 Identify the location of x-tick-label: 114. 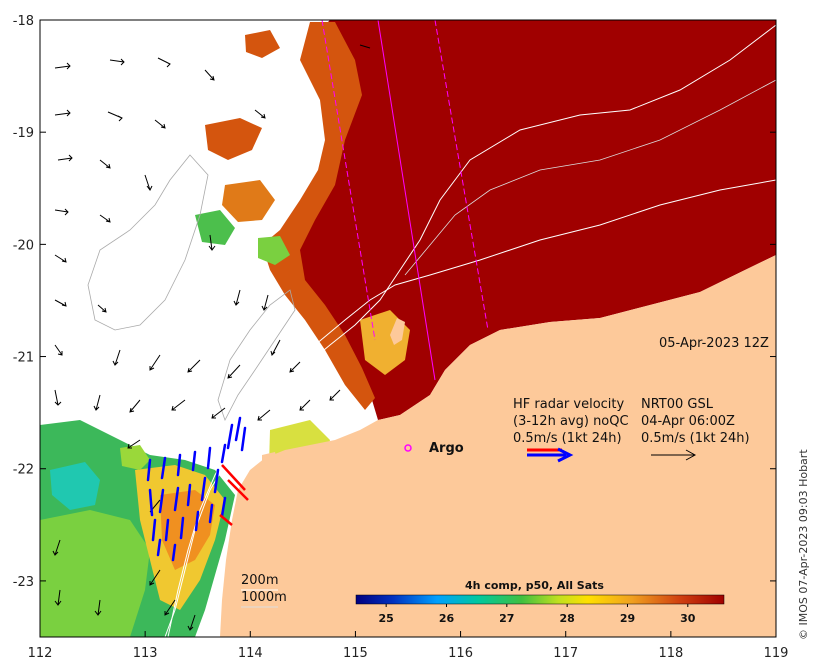
(250, 653).